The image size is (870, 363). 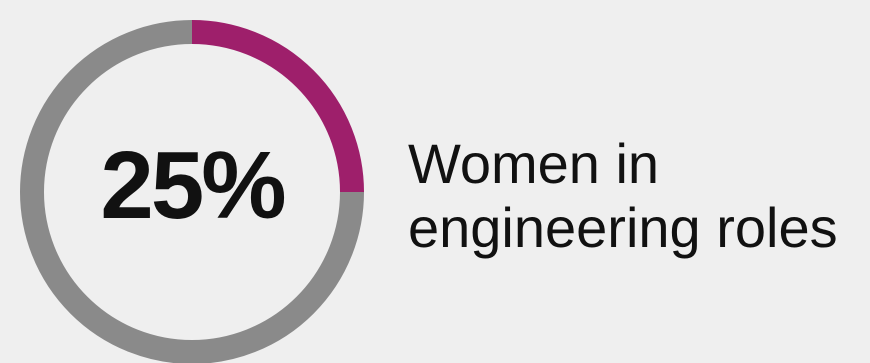 I want to click on donut-slice-women, so click(x=277, y=106).